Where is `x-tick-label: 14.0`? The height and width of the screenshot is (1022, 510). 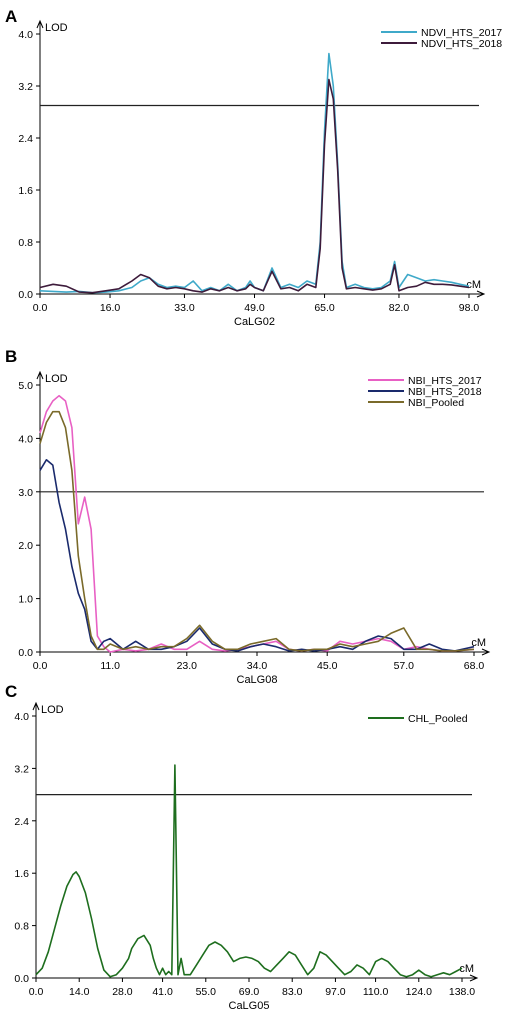
x-tick-label: 14.0 is located at coordinates (79, 992).